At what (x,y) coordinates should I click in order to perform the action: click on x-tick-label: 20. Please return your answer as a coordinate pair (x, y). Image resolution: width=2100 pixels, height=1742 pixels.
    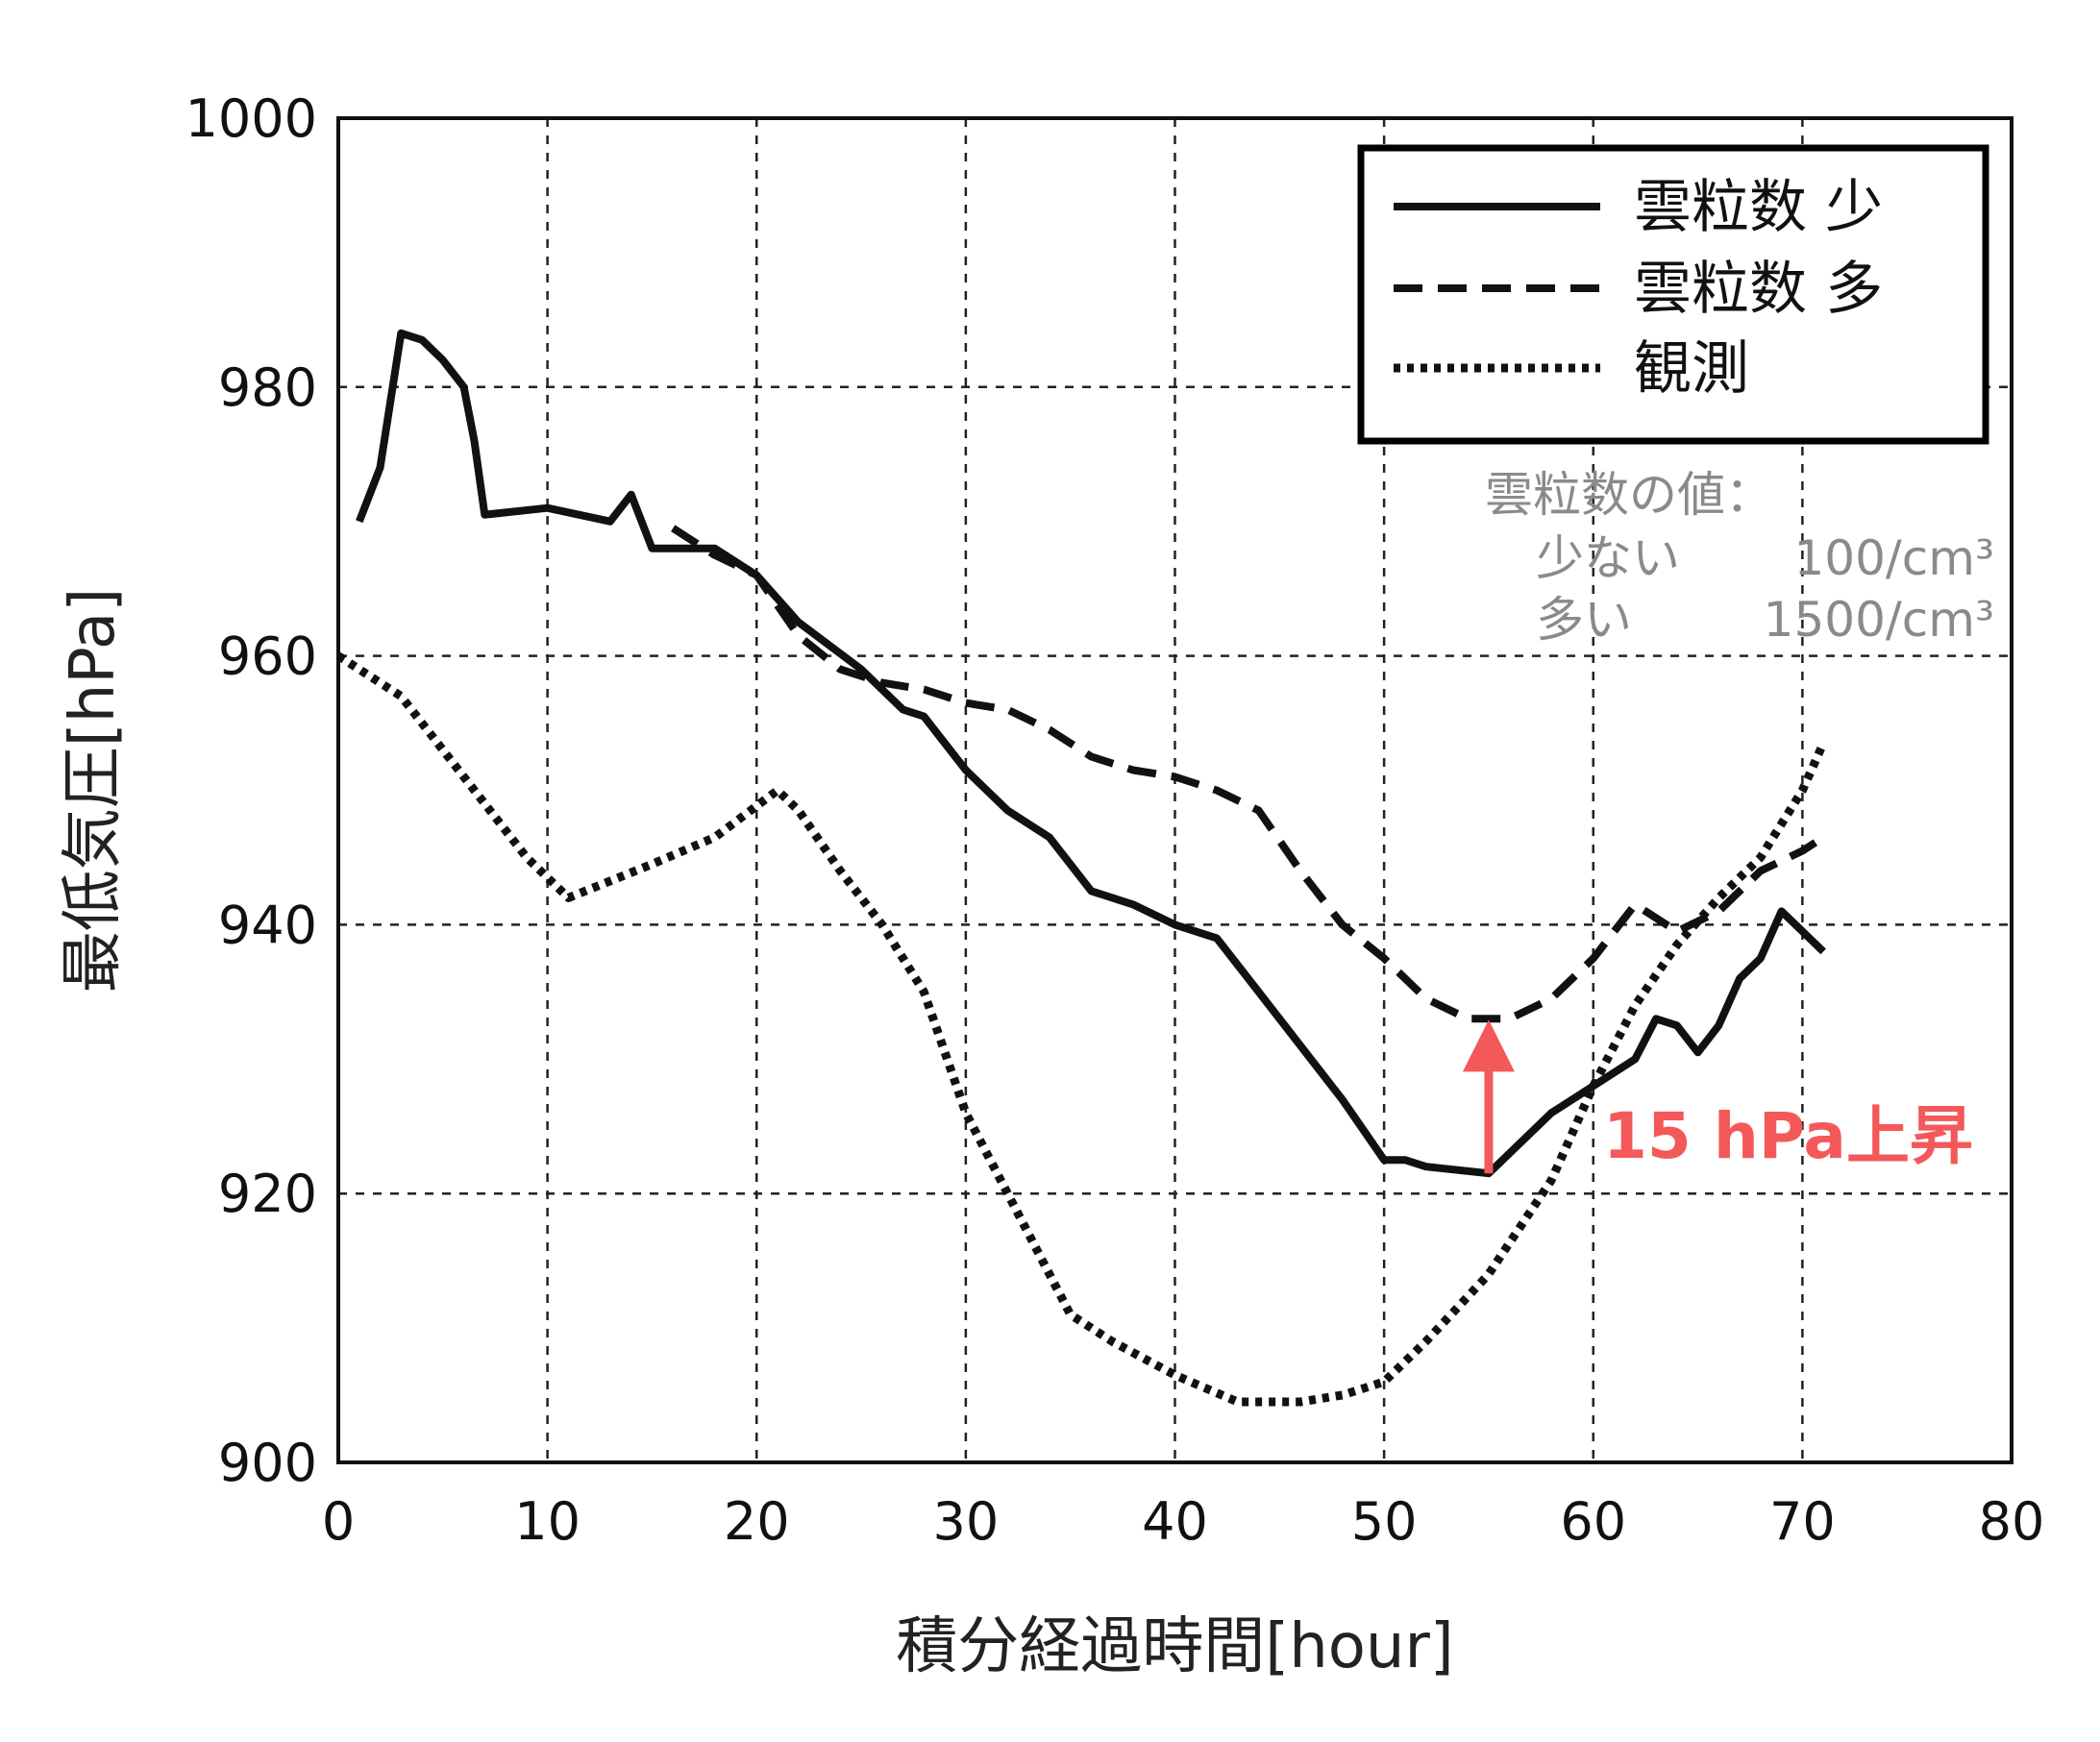
    Looking at the image, I should click on (757, 1522).